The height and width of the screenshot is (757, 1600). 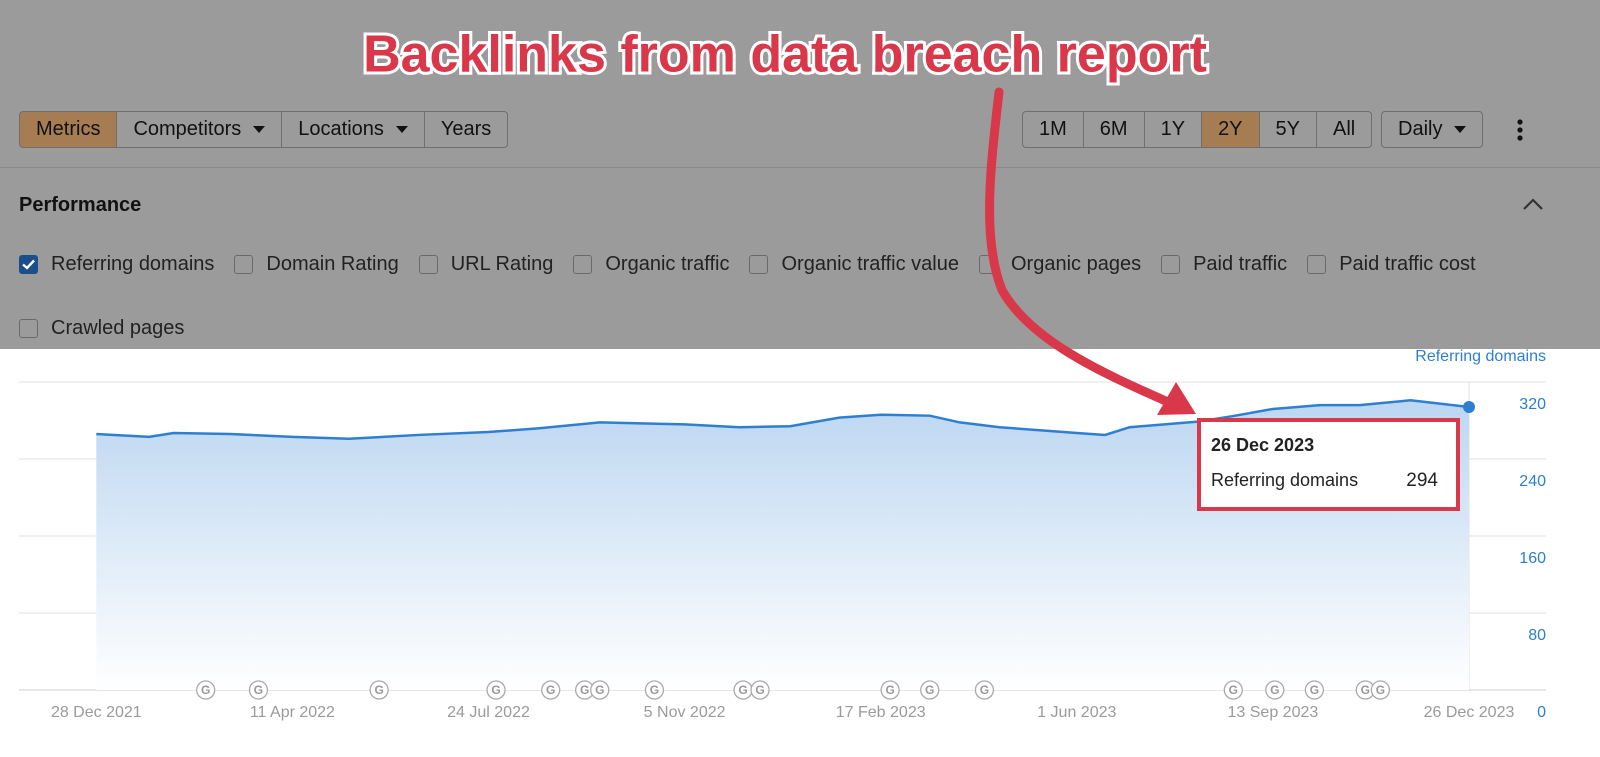 I want to click on section-title: Performance, so click(x=80, y=205).